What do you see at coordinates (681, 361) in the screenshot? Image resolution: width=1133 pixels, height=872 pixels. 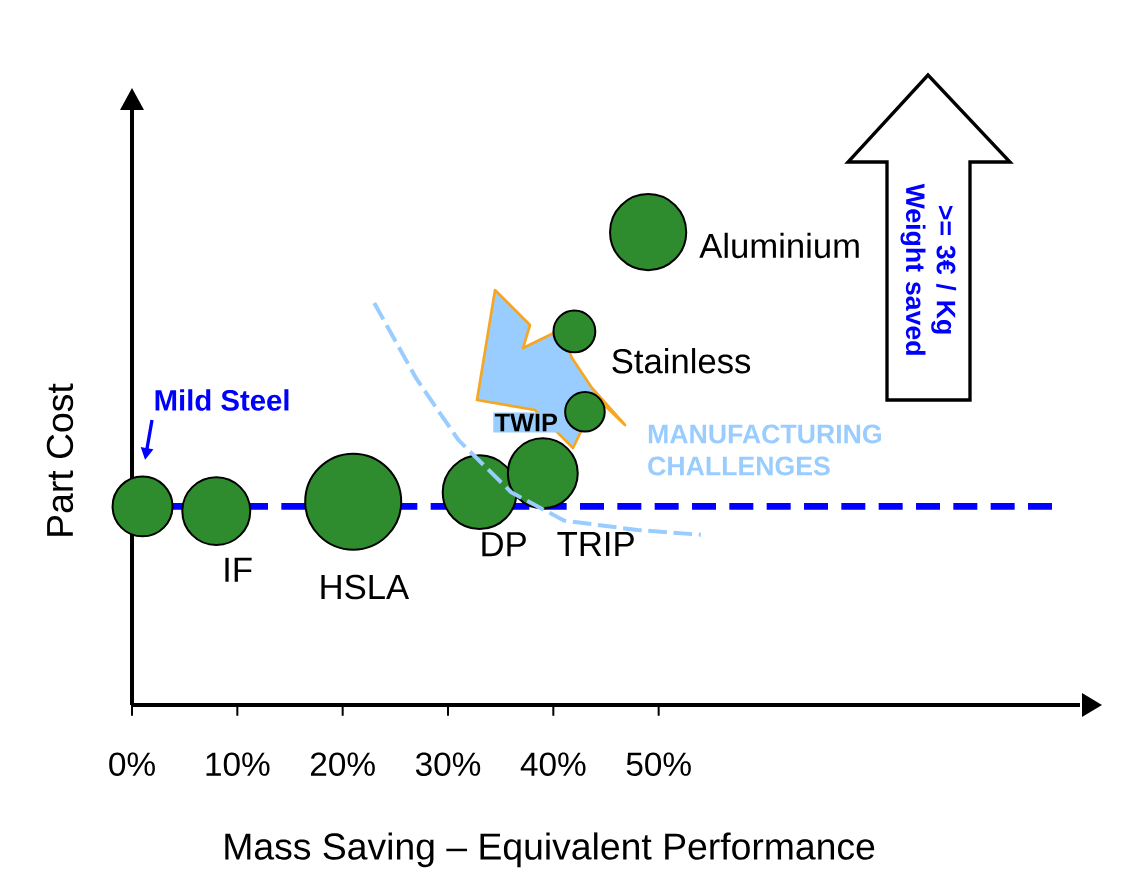 I see `annotation: Stainless` at bounding box center [681, 361].